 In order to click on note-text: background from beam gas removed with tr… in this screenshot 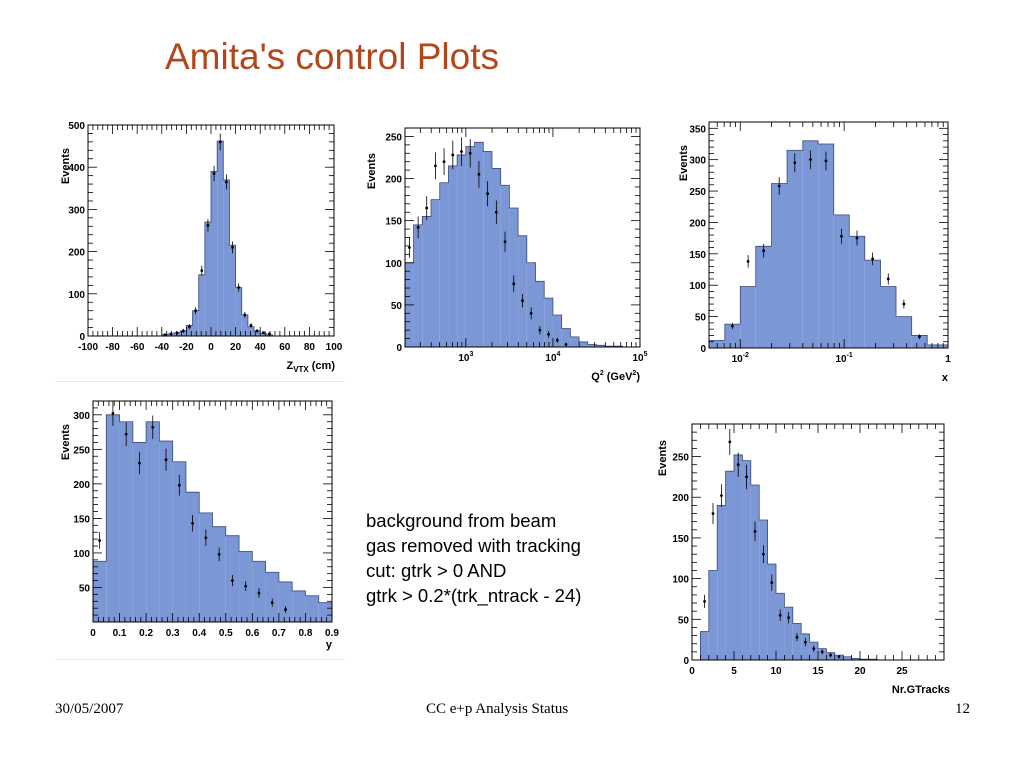, I will do `click(473, 558)`.